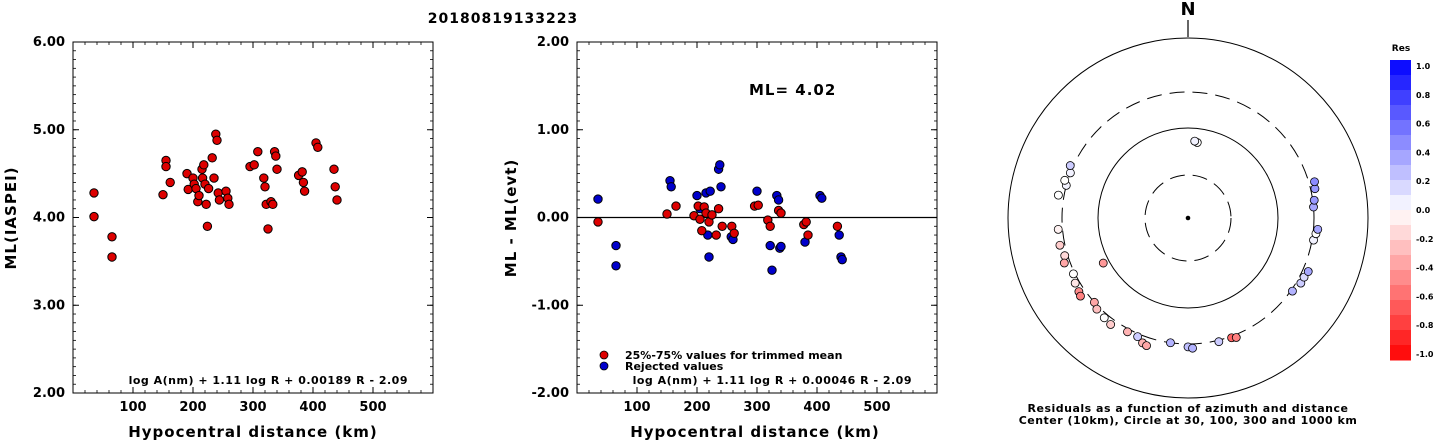  I want to click on y-tick-label: 5.00, so click(49, 130).